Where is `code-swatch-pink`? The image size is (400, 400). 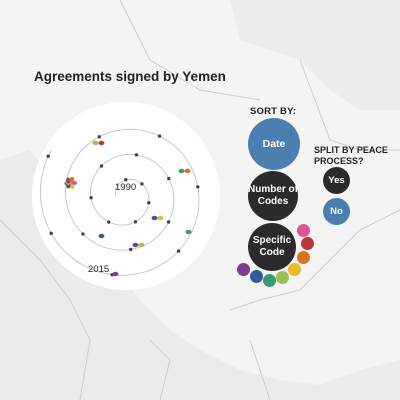
code-swatch-pink is located at coordinates (303, 230).